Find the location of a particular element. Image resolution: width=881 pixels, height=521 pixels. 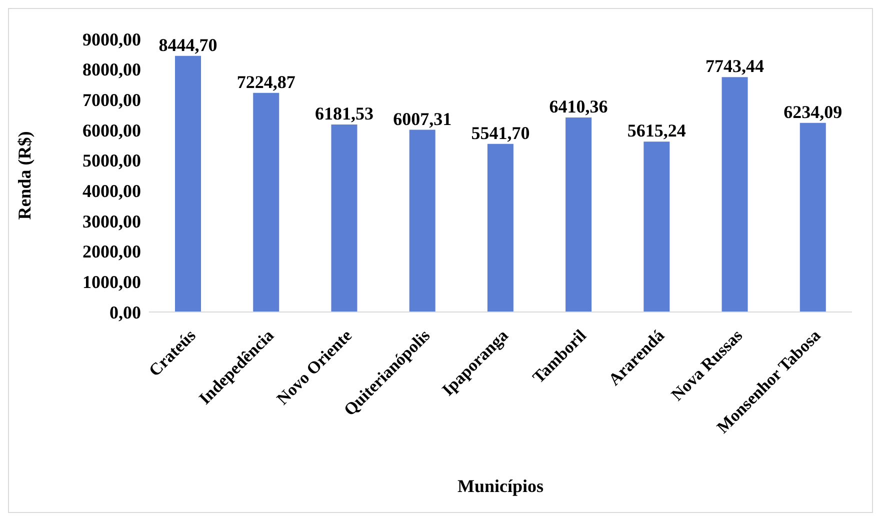

data-label: 5615,24 is located at coordinates (656, 130).